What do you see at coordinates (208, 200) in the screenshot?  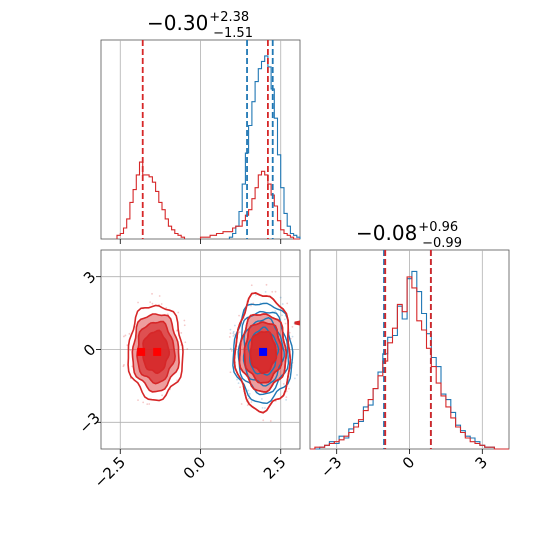 I see `red-histogram-p0` at bounding box center [208, 200].